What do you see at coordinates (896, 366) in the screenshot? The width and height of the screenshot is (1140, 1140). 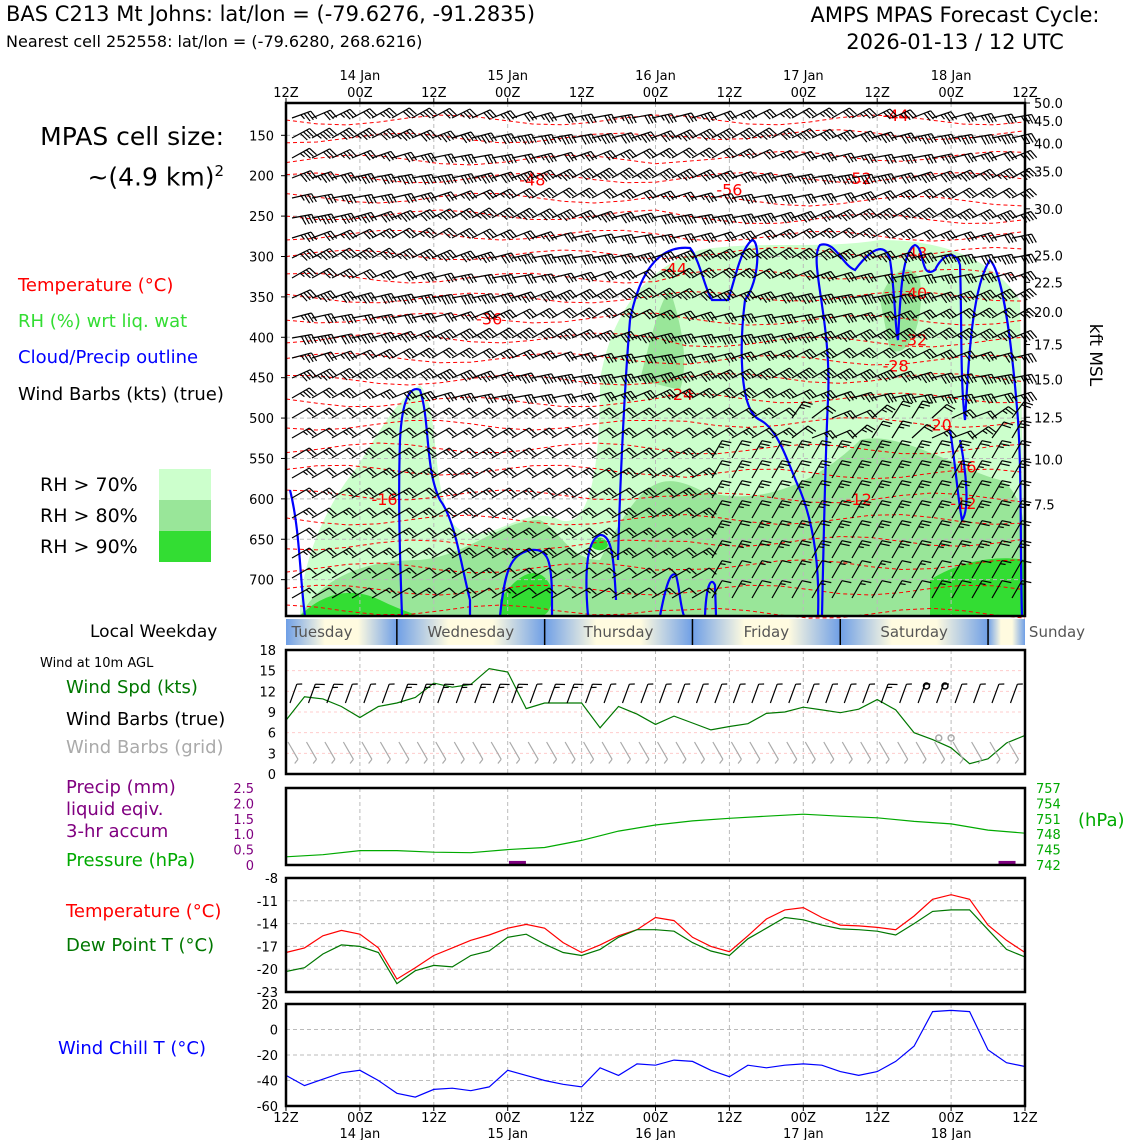 I see `isotherm-label: -28` at bounding box center [896, 366].